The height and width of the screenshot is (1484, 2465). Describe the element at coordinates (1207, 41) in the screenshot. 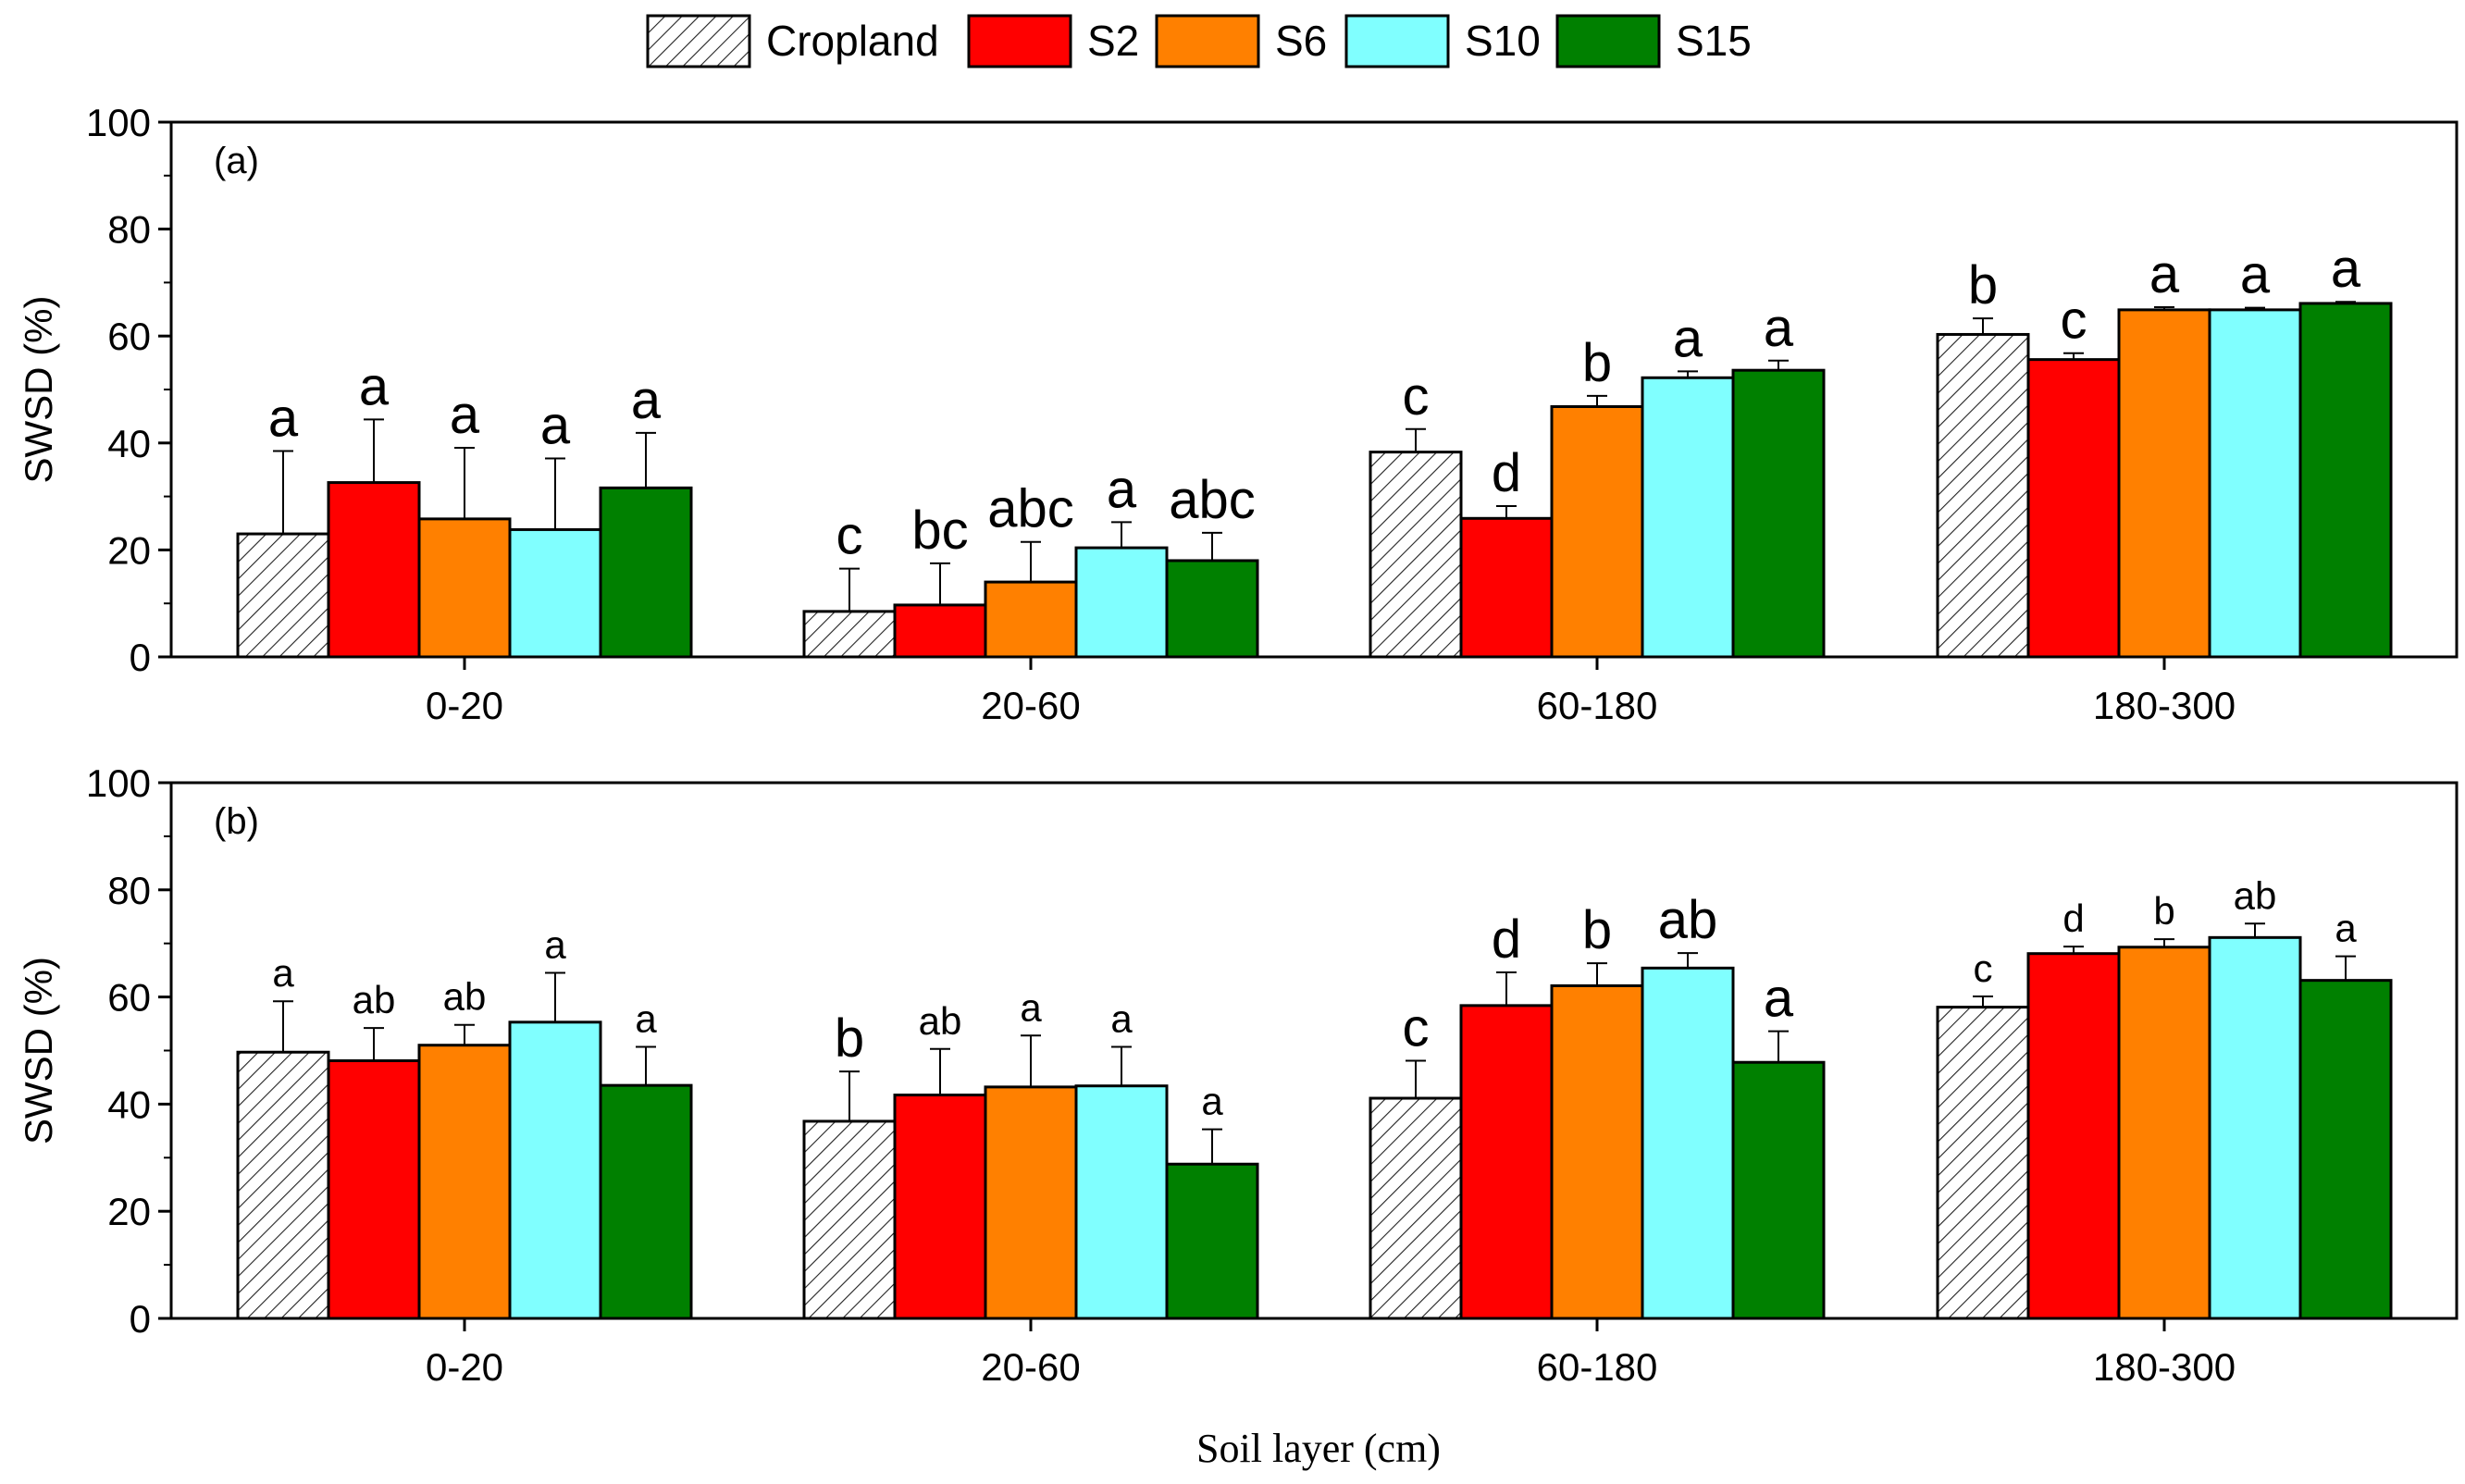

I see `legend-swatch-s6` at that location.